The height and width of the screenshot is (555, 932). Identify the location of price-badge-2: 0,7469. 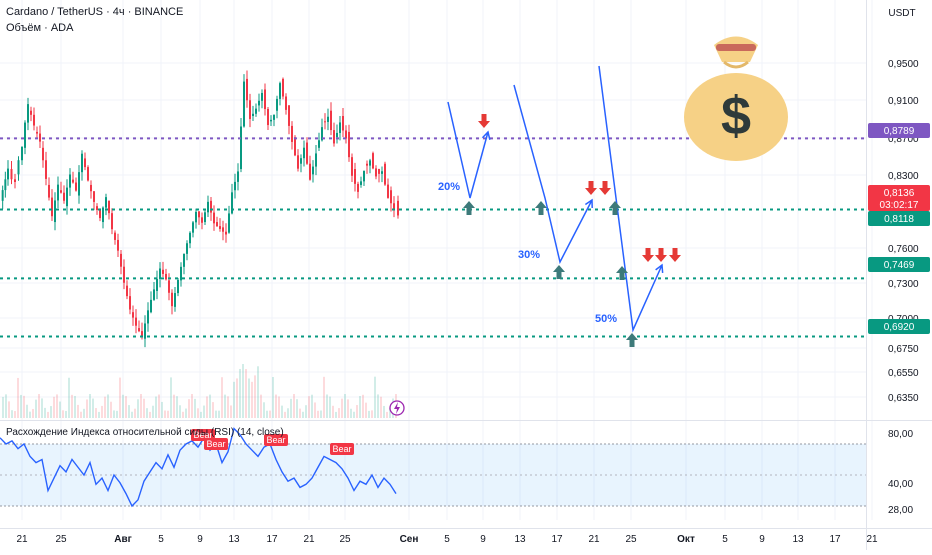
(899, 264).